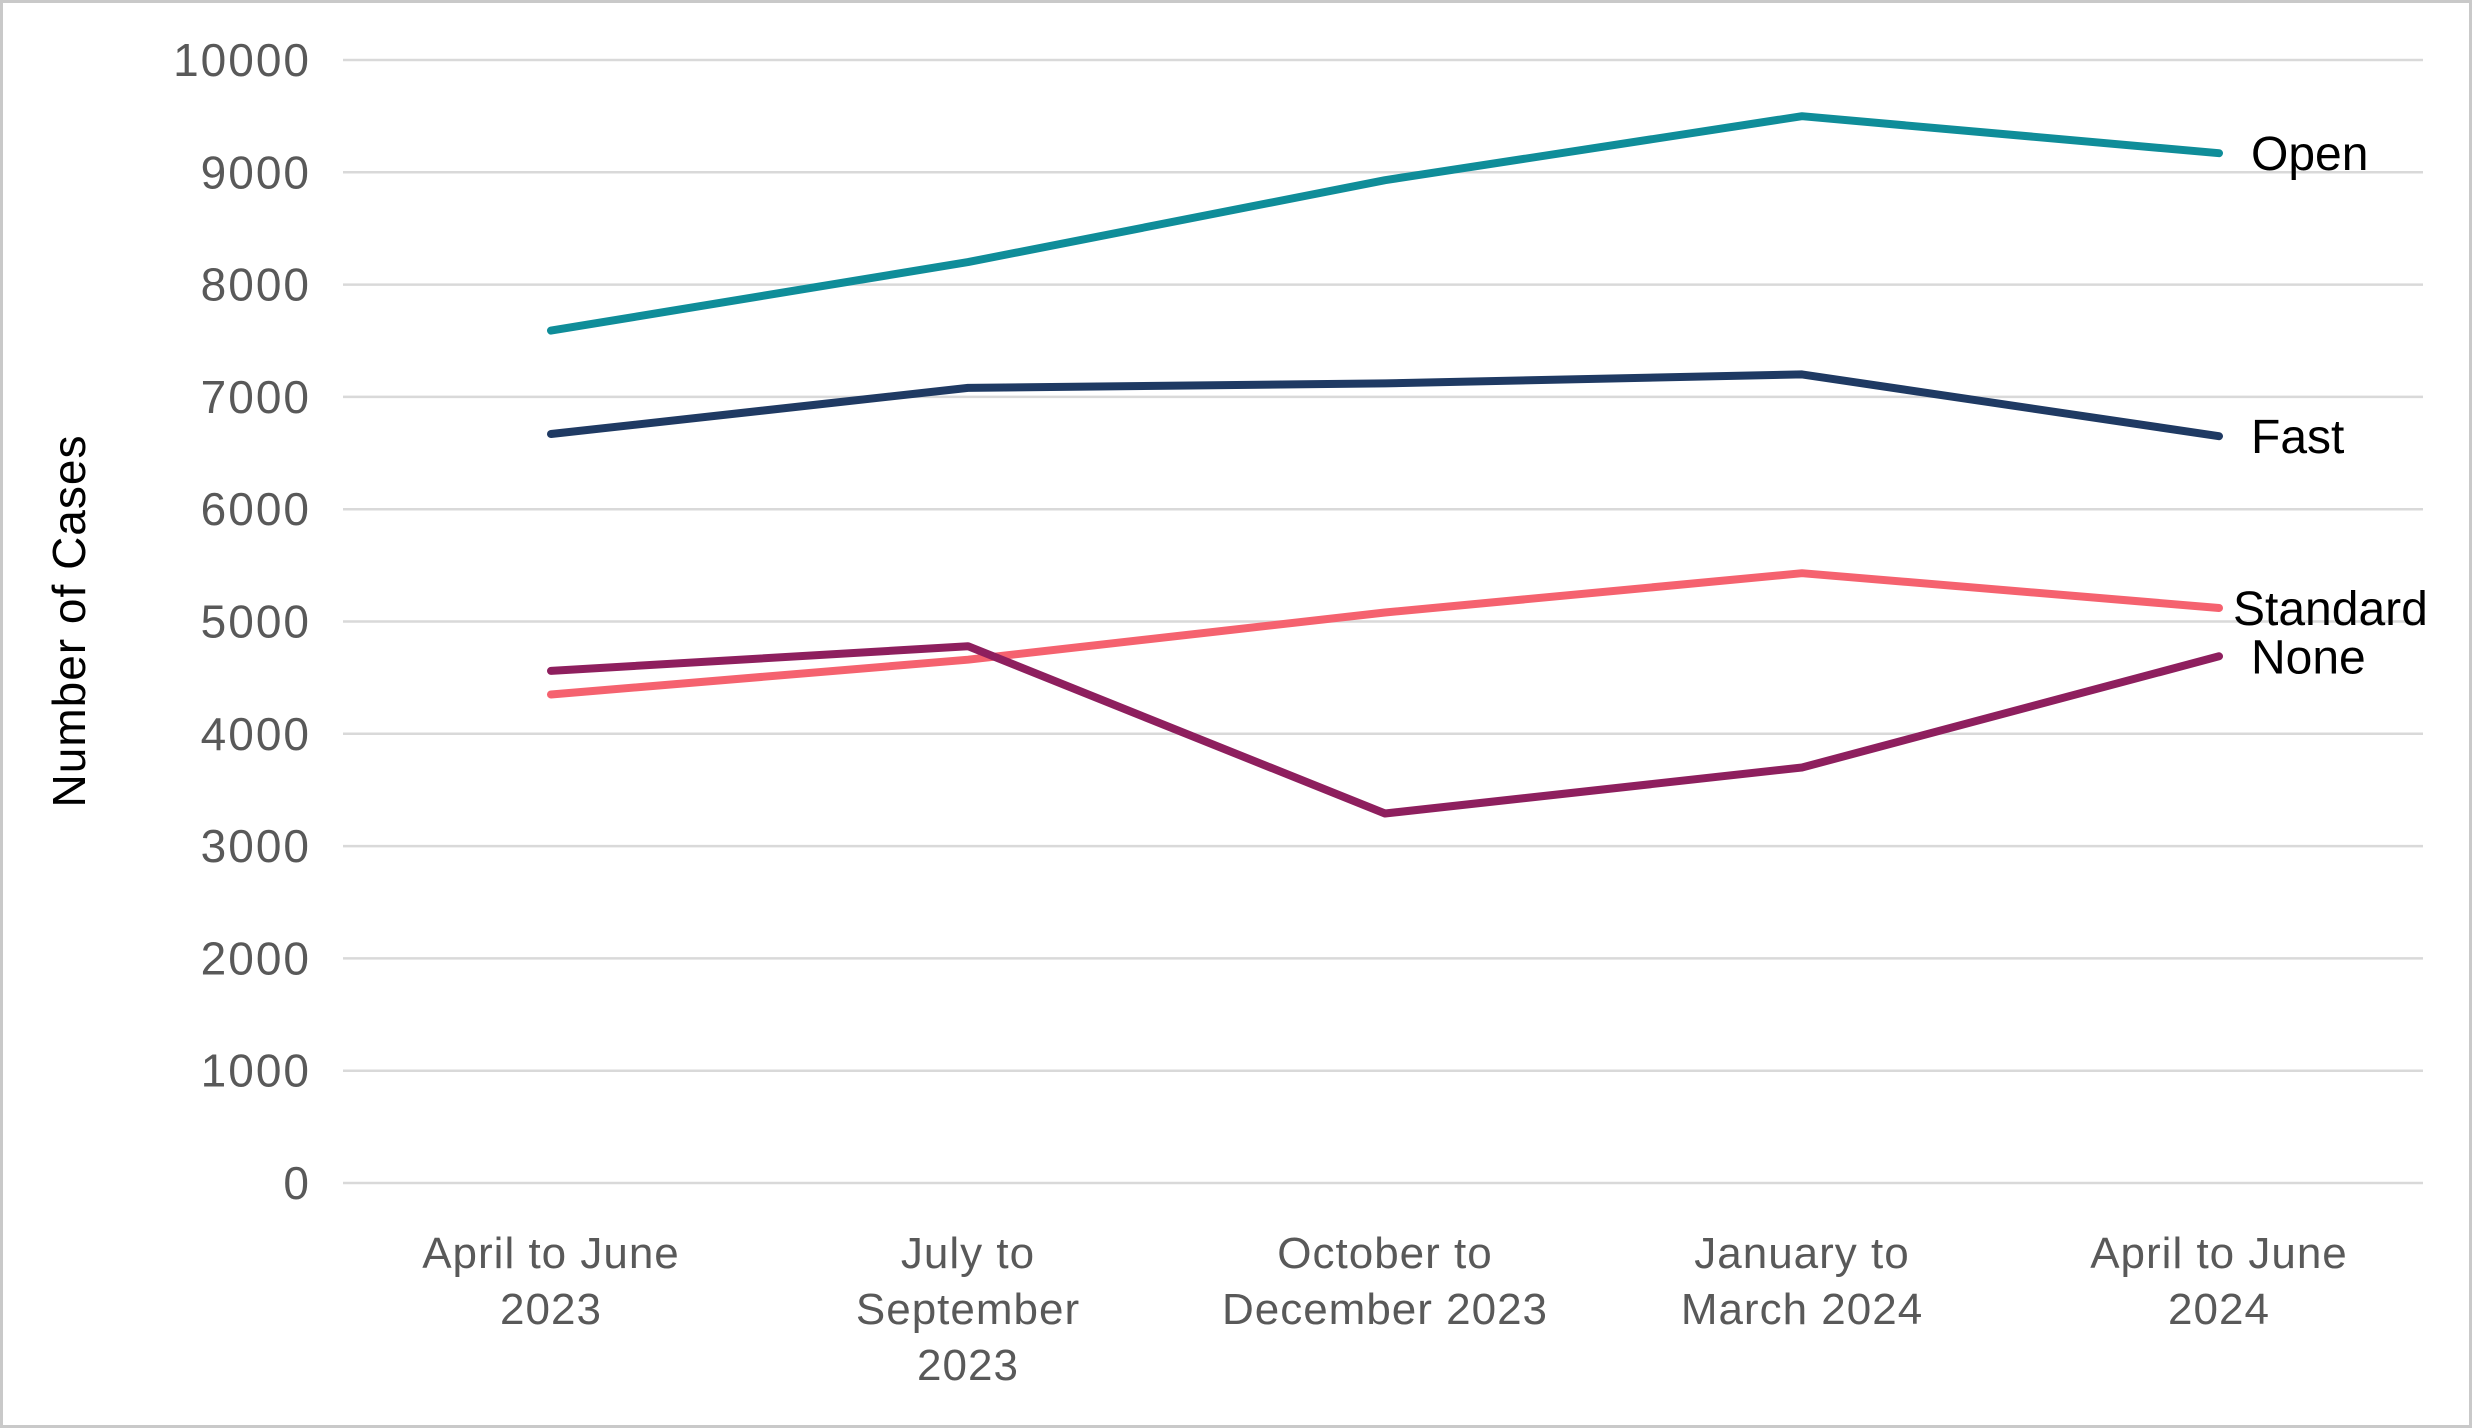  Describe the element at coordinates (1385, 223) in the screenshot. I see `line-open` at that location.